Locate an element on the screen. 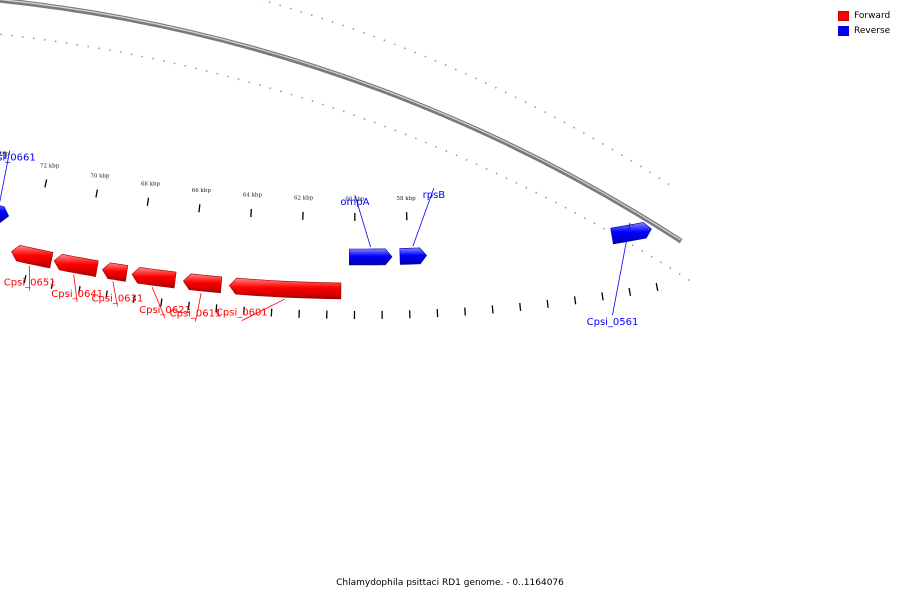 The width and height of the screenshot is (900, 600). legend-reverse: Reverse is located at coordinates (864, 30).